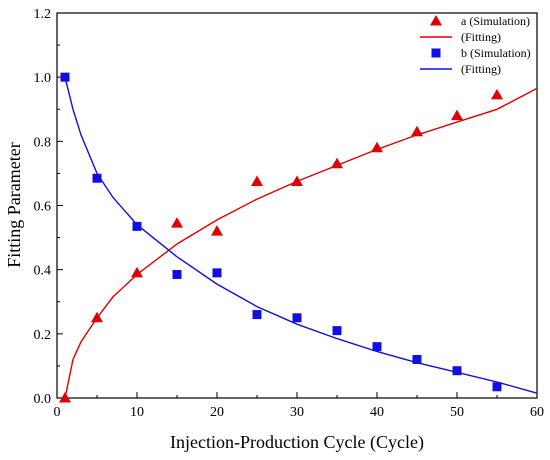  I want to click on y-tick-label: 0.6, so click(43, 207).